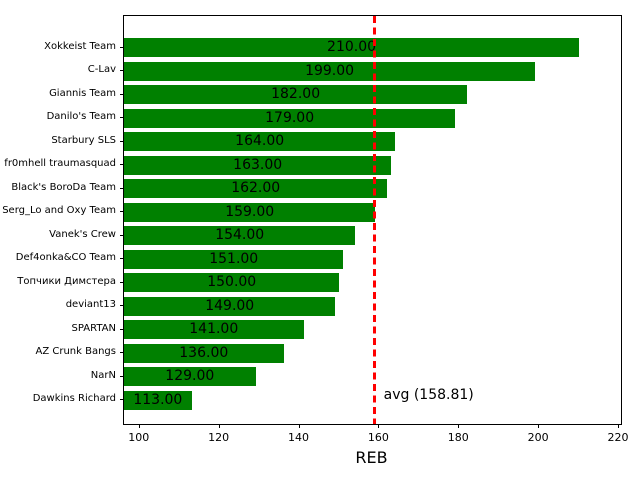  What do you see at coordinates (74, 398) in the screenshot?
I see `y-tick-label: Dawkins Richard` at bounding box center [74, 398].